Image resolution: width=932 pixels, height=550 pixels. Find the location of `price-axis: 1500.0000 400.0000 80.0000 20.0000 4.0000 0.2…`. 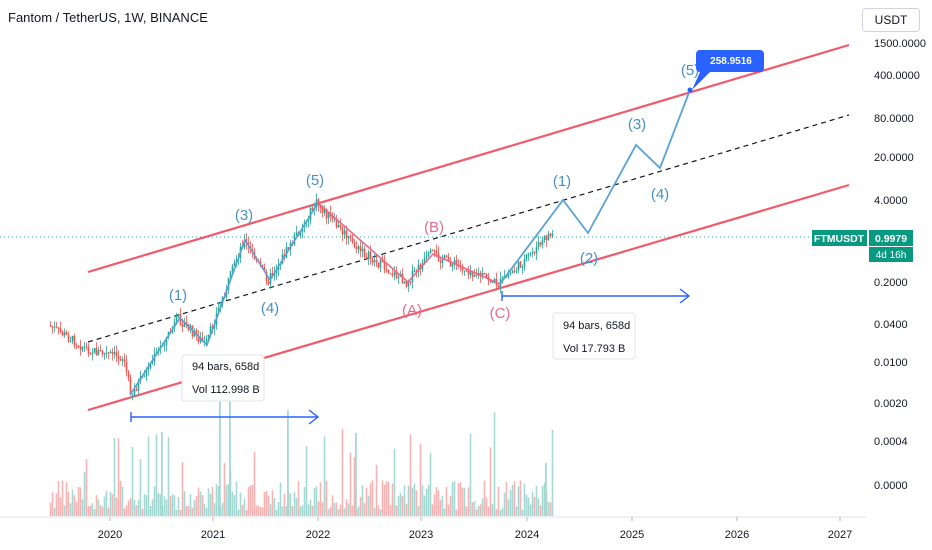

price-axis: 1500.0000 400.0000 80.0000 20.0000 4.0000 0.2… is located at coordinates (900, 265).